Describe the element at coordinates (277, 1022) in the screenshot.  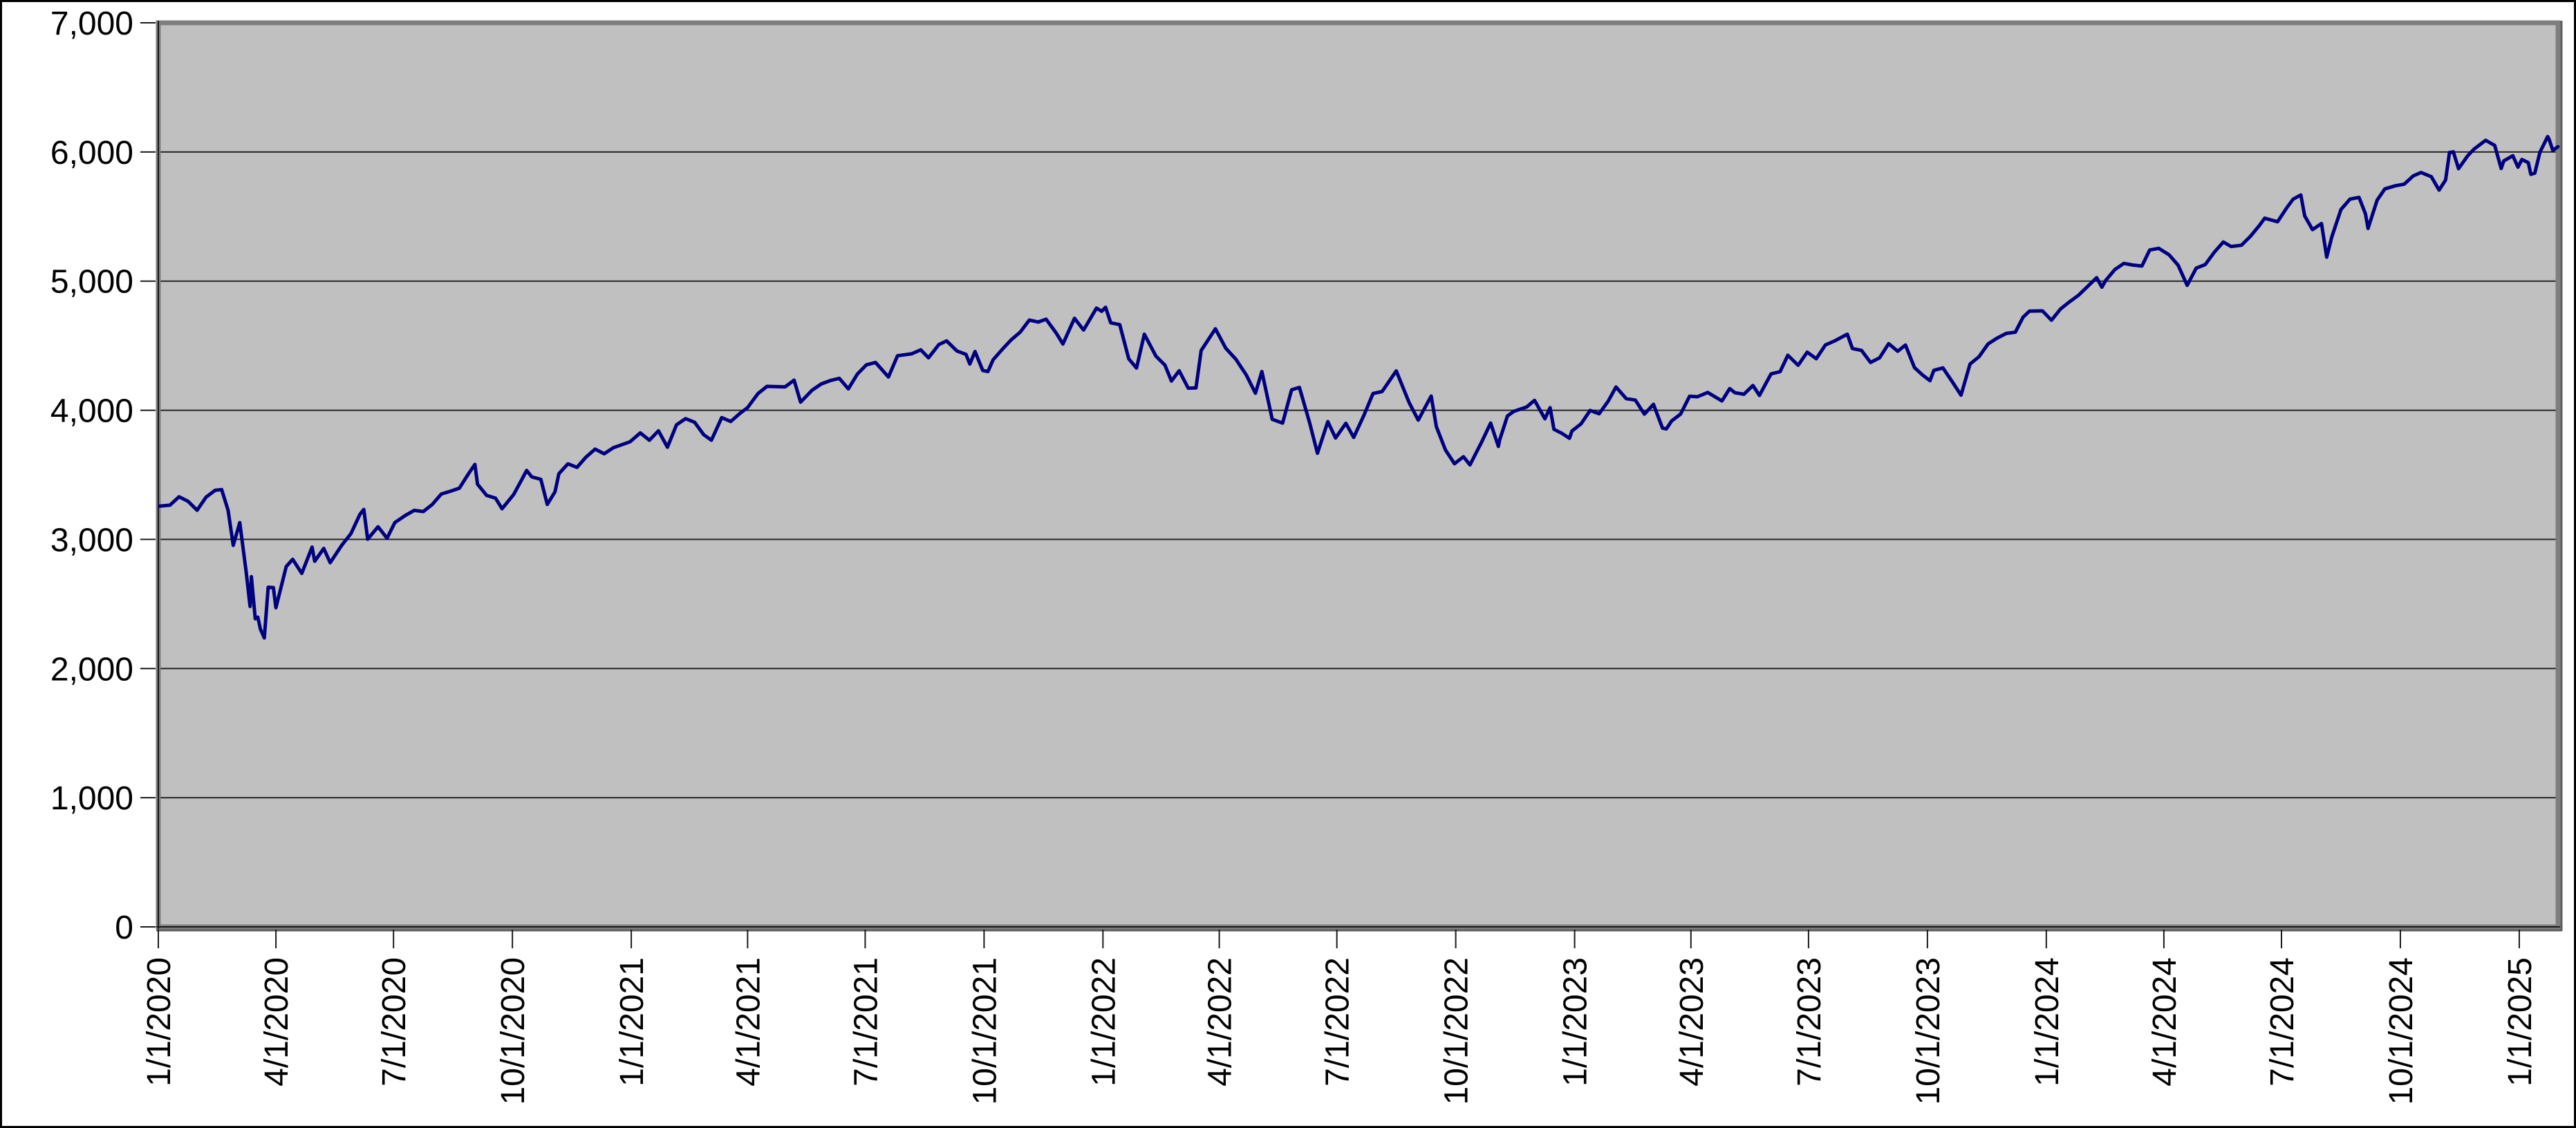
I see `x-tick-label: 4/1/2020` at that location.